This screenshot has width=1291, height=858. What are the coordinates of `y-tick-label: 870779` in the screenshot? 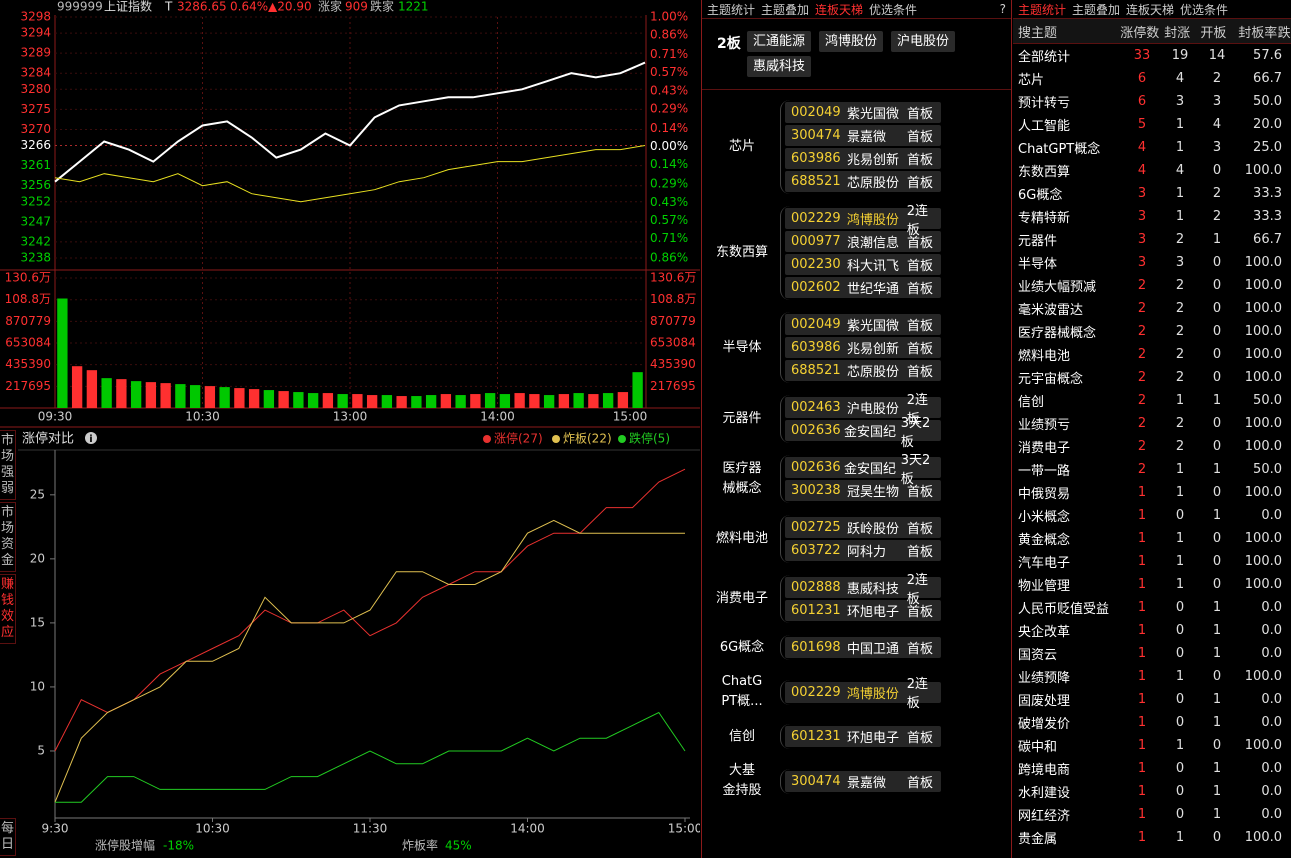 It's located at (28, 321).